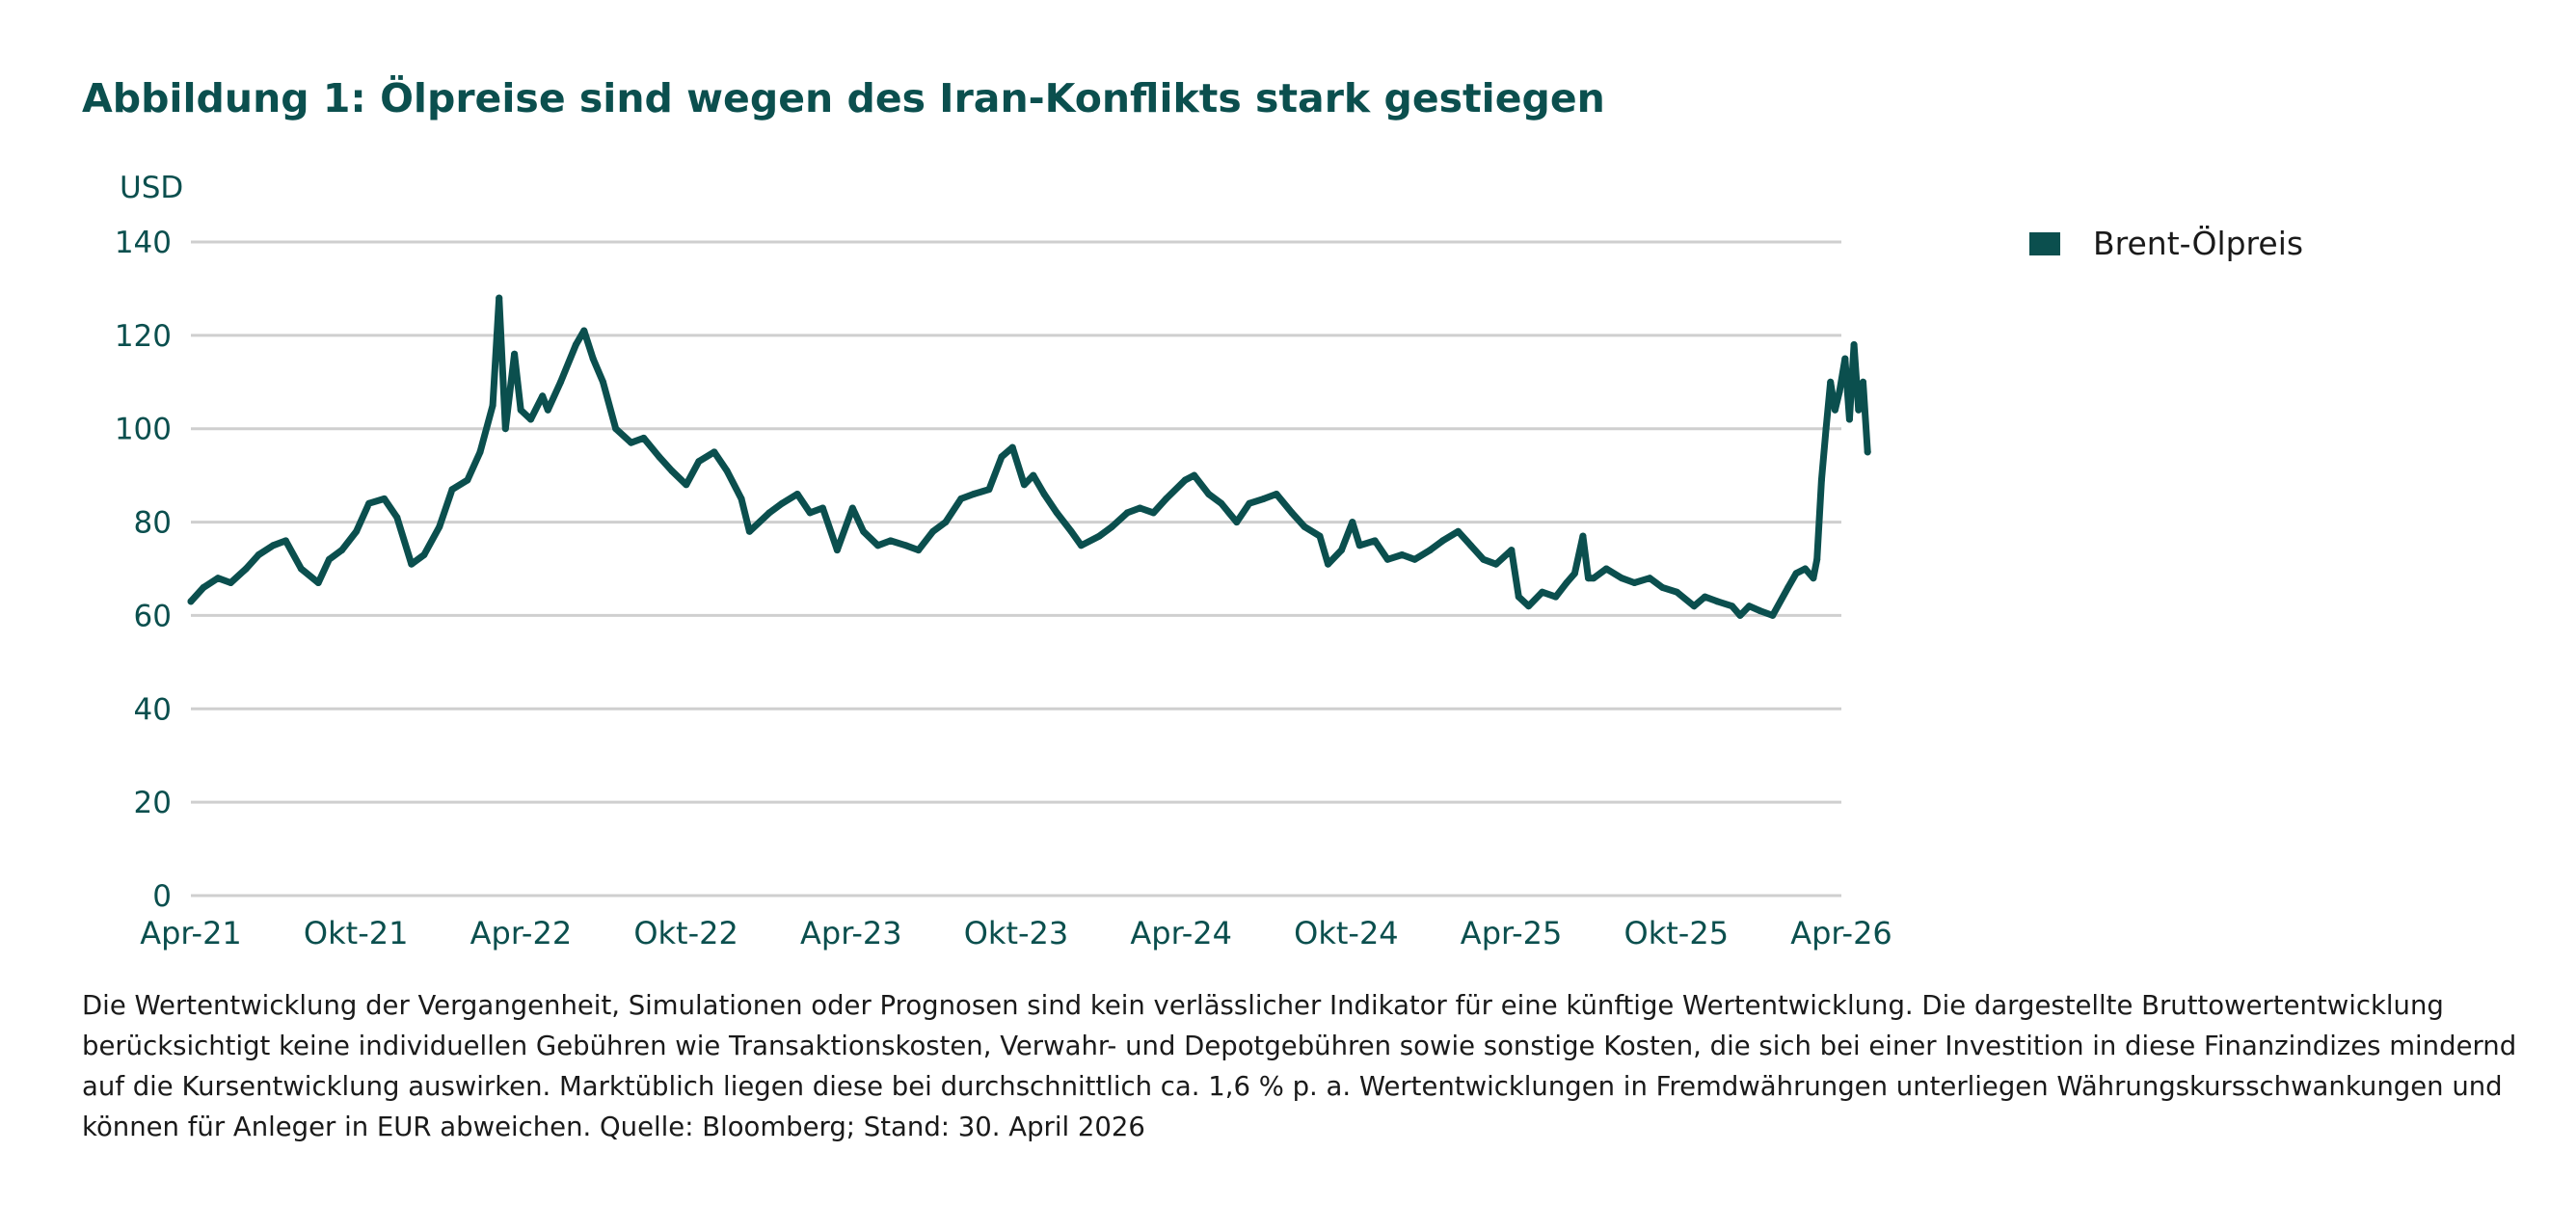 This screenshot has width=2576, height=1206. What do you see at coordinates (151, 188) in the screenshot?
I see `y-axis-label: USD` at bounding box center [151, 188].